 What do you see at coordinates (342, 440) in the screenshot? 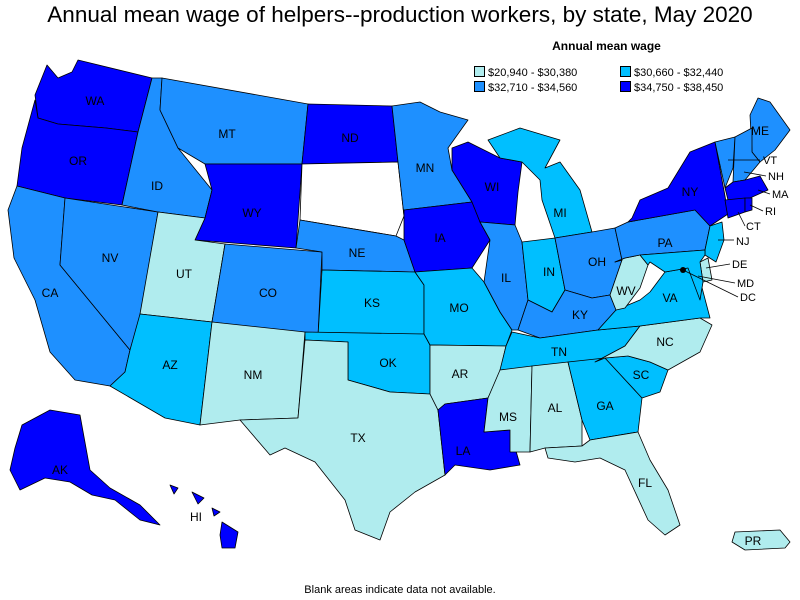
I see `state-tx` at bounding box center [342, 440].